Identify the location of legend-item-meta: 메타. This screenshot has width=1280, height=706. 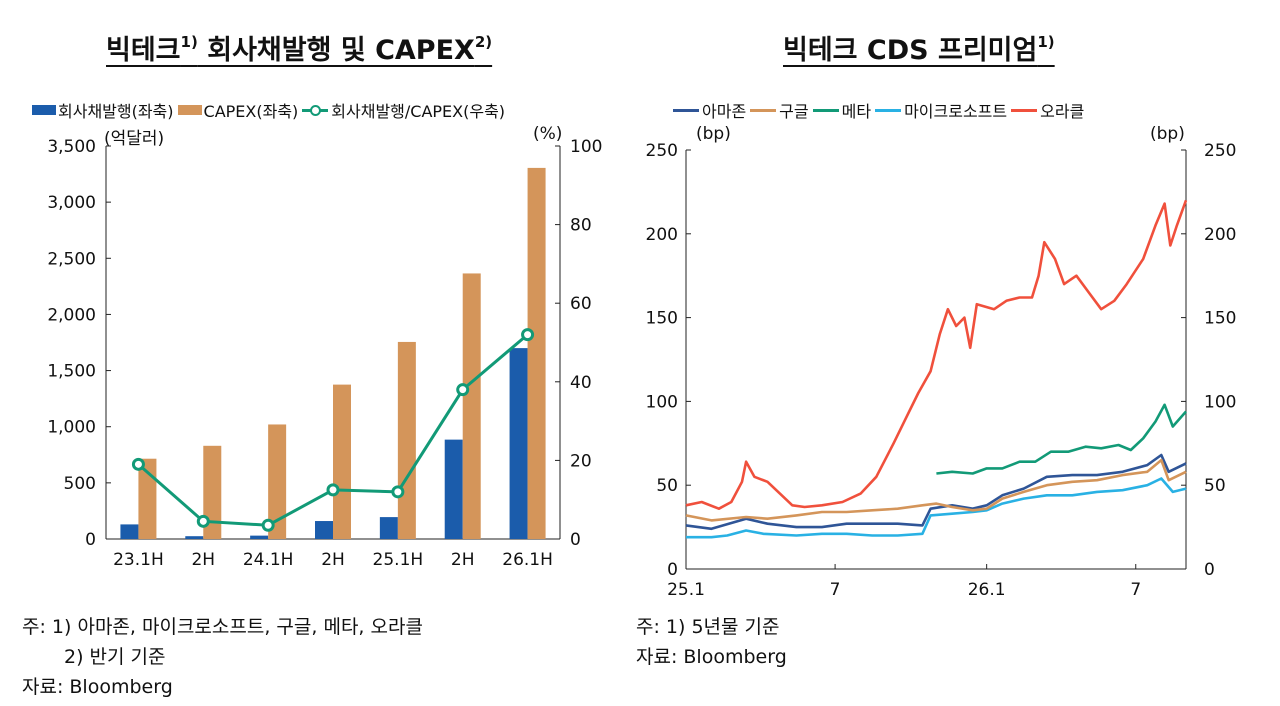
(842, 110).